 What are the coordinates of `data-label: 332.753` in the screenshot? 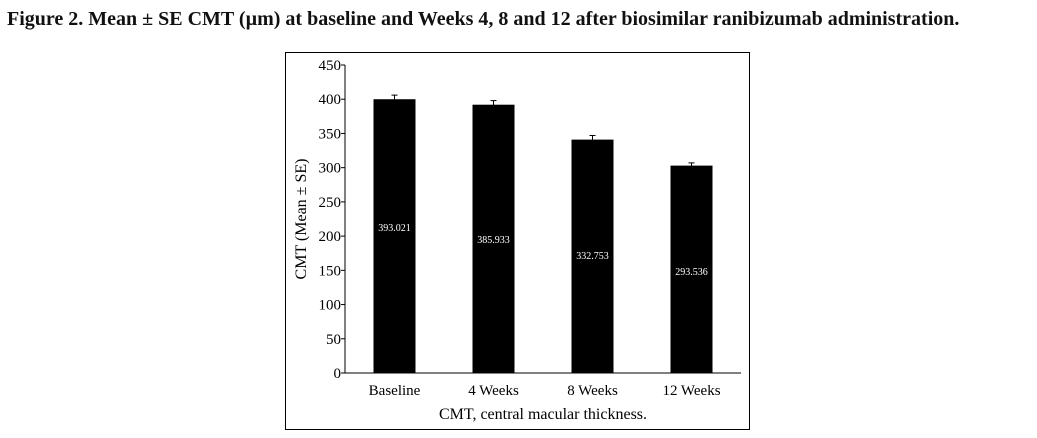 It's located at (592, 256).